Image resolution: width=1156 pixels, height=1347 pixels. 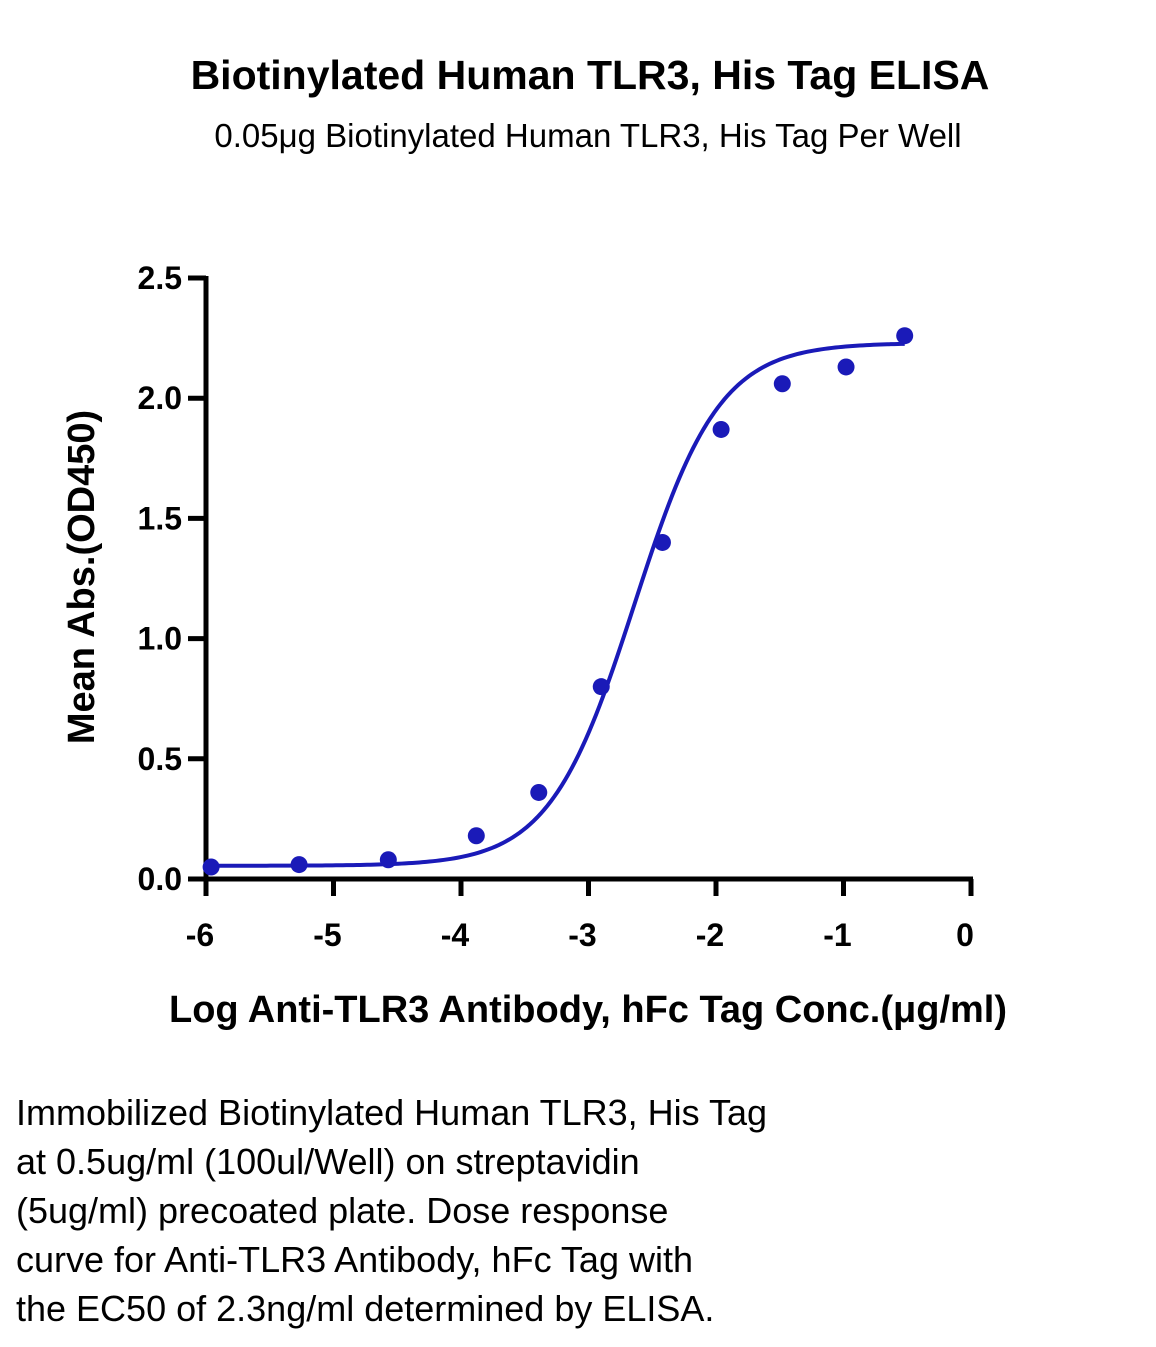 I want to click on chart-title: Biotinylated Human TLR3, His Tag ELISA, so click(x=590, y=75).